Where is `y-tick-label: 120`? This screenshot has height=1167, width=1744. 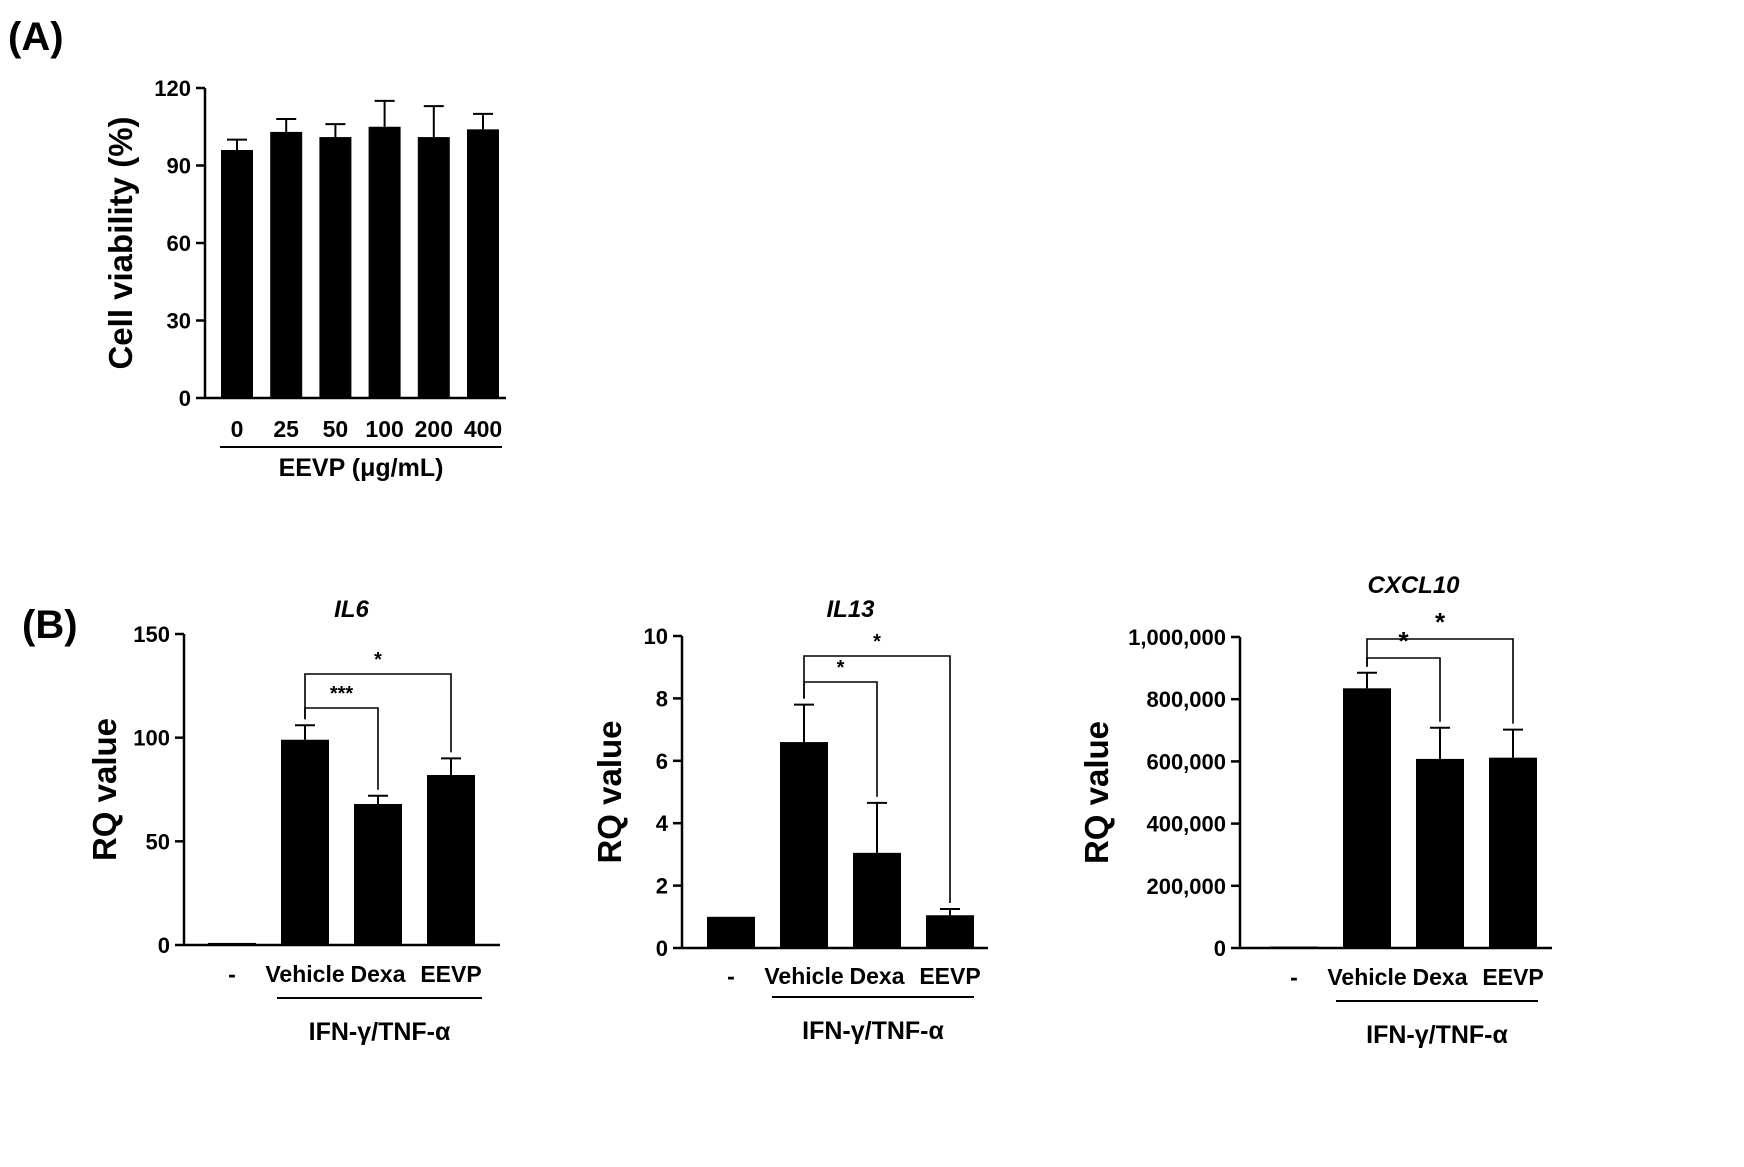 y-tick-label: 120 is located at coordinates (172, 88).